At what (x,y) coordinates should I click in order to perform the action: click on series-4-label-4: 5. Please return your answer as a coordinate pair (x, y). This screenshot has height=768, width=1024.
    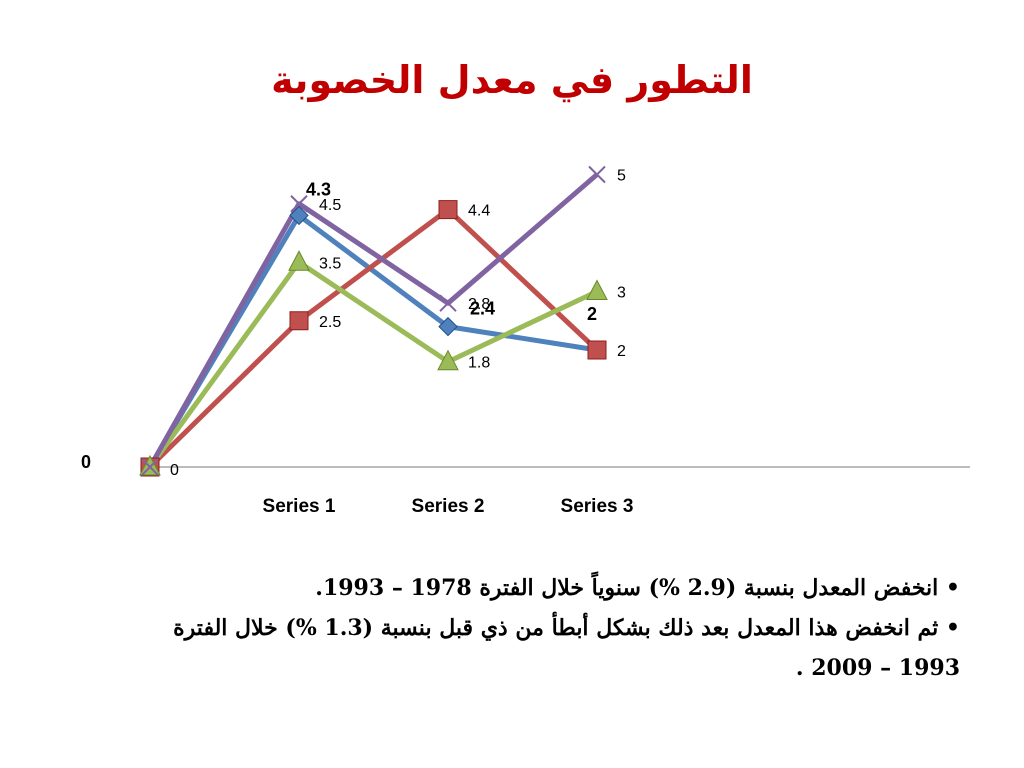
    Looking at the image, I should click on (621, 176).